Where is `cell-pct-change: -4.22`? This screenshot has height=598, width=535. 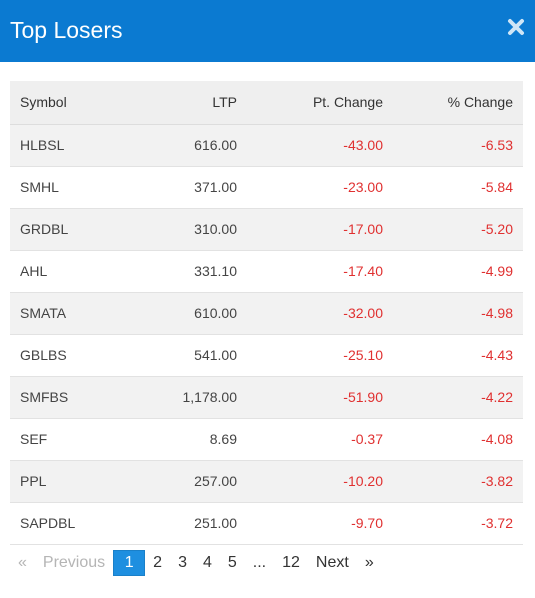 cell-pct-change: -4.22 is located at coordinates (458, 397).